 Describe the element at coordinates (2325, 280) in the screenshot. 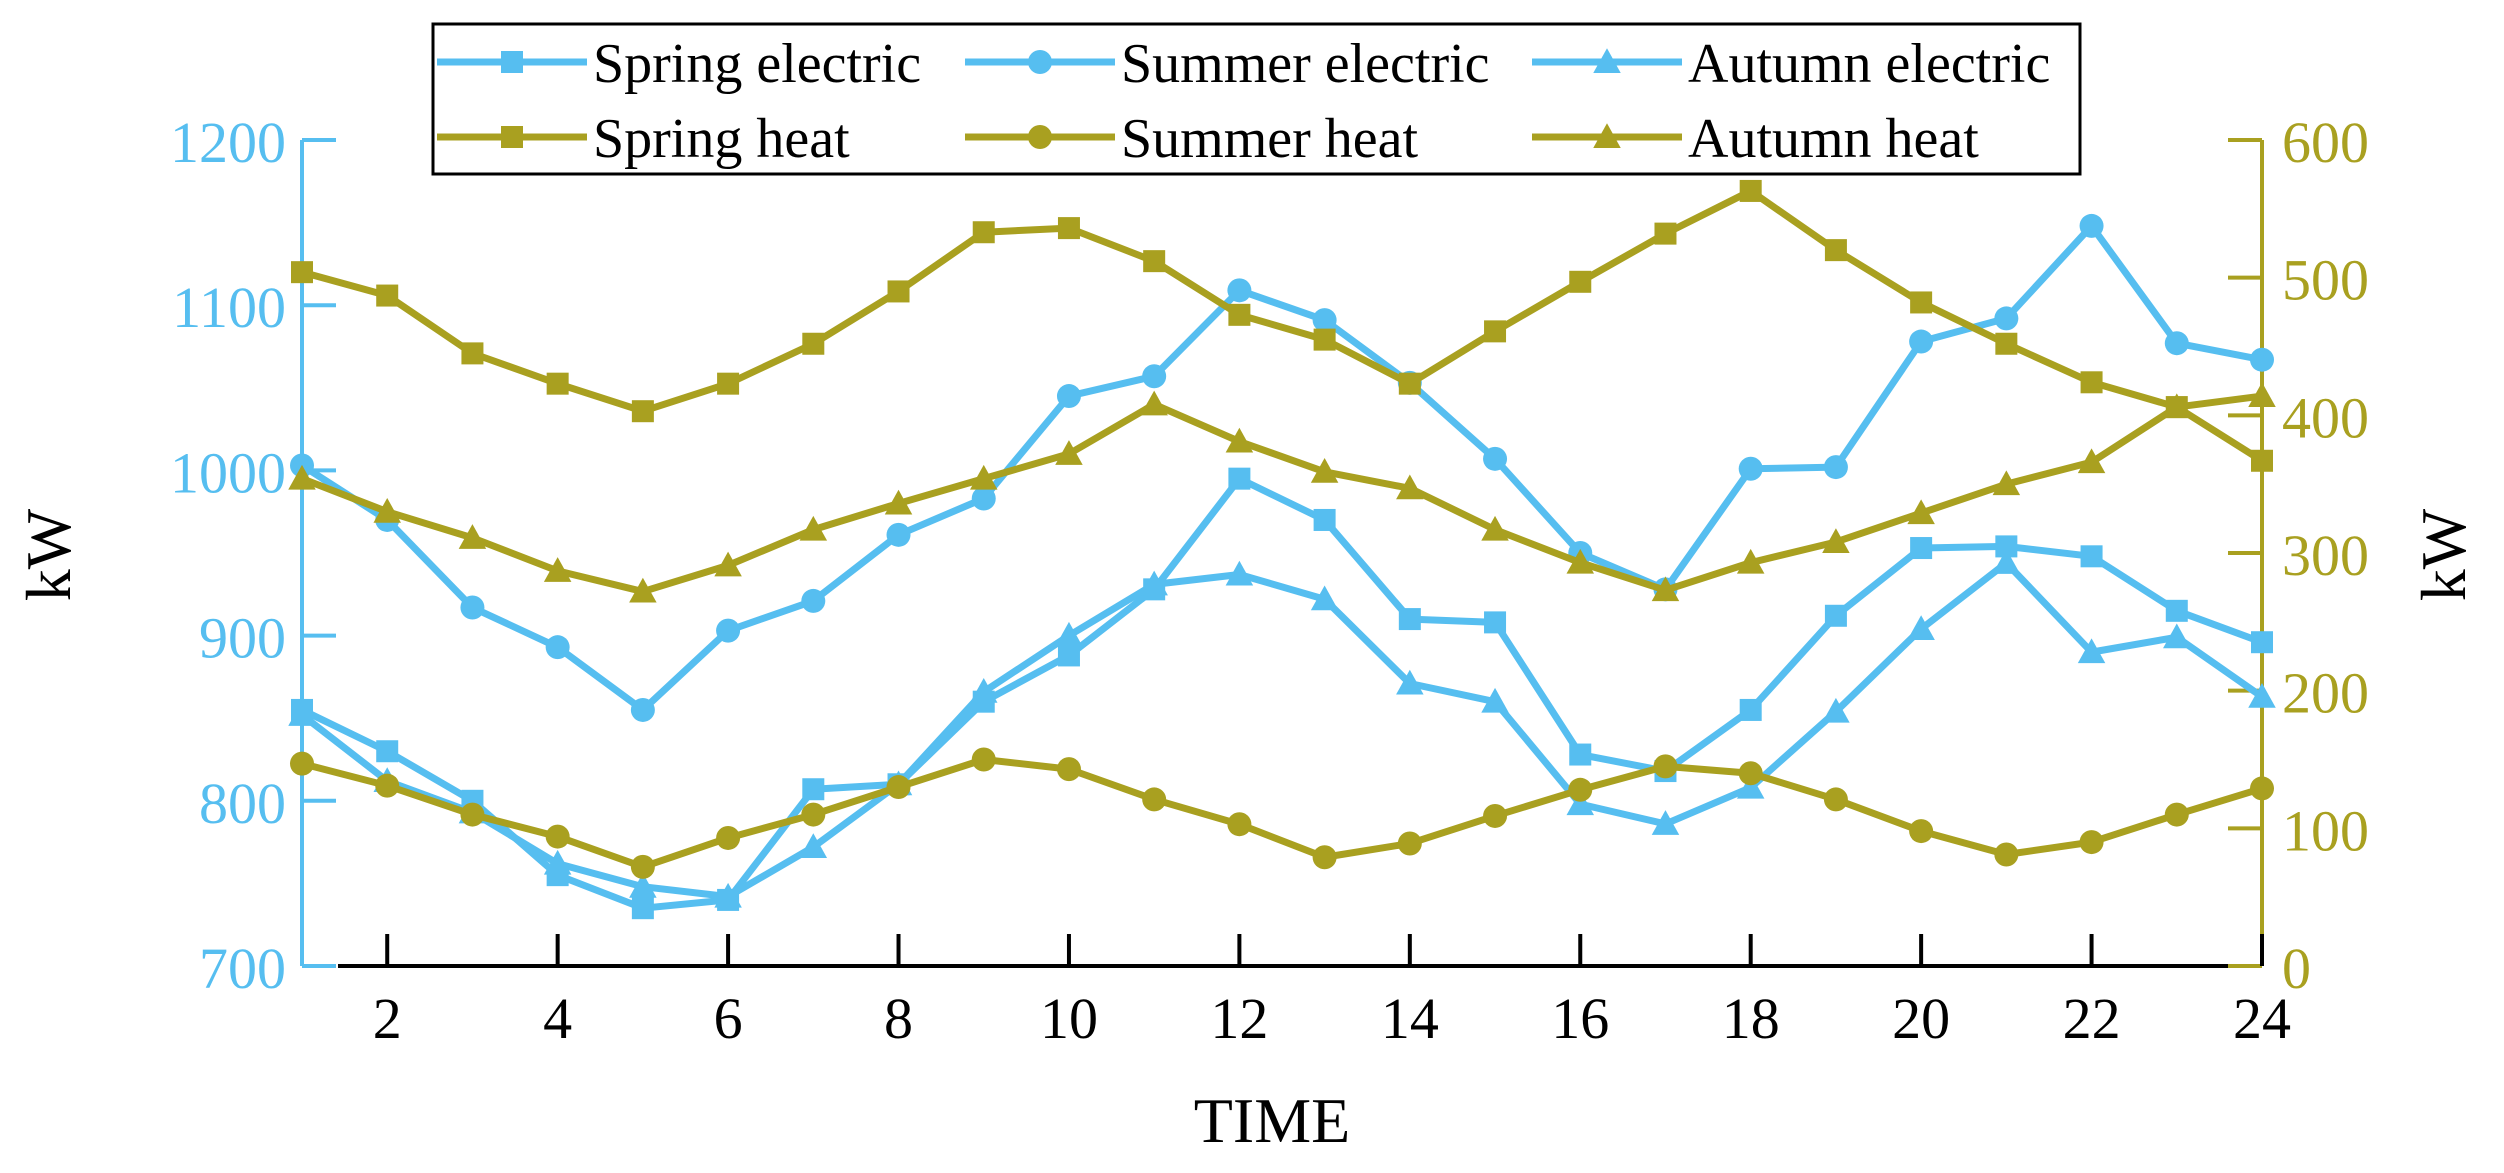

I see `right-y-tick-label: 500` at that location.